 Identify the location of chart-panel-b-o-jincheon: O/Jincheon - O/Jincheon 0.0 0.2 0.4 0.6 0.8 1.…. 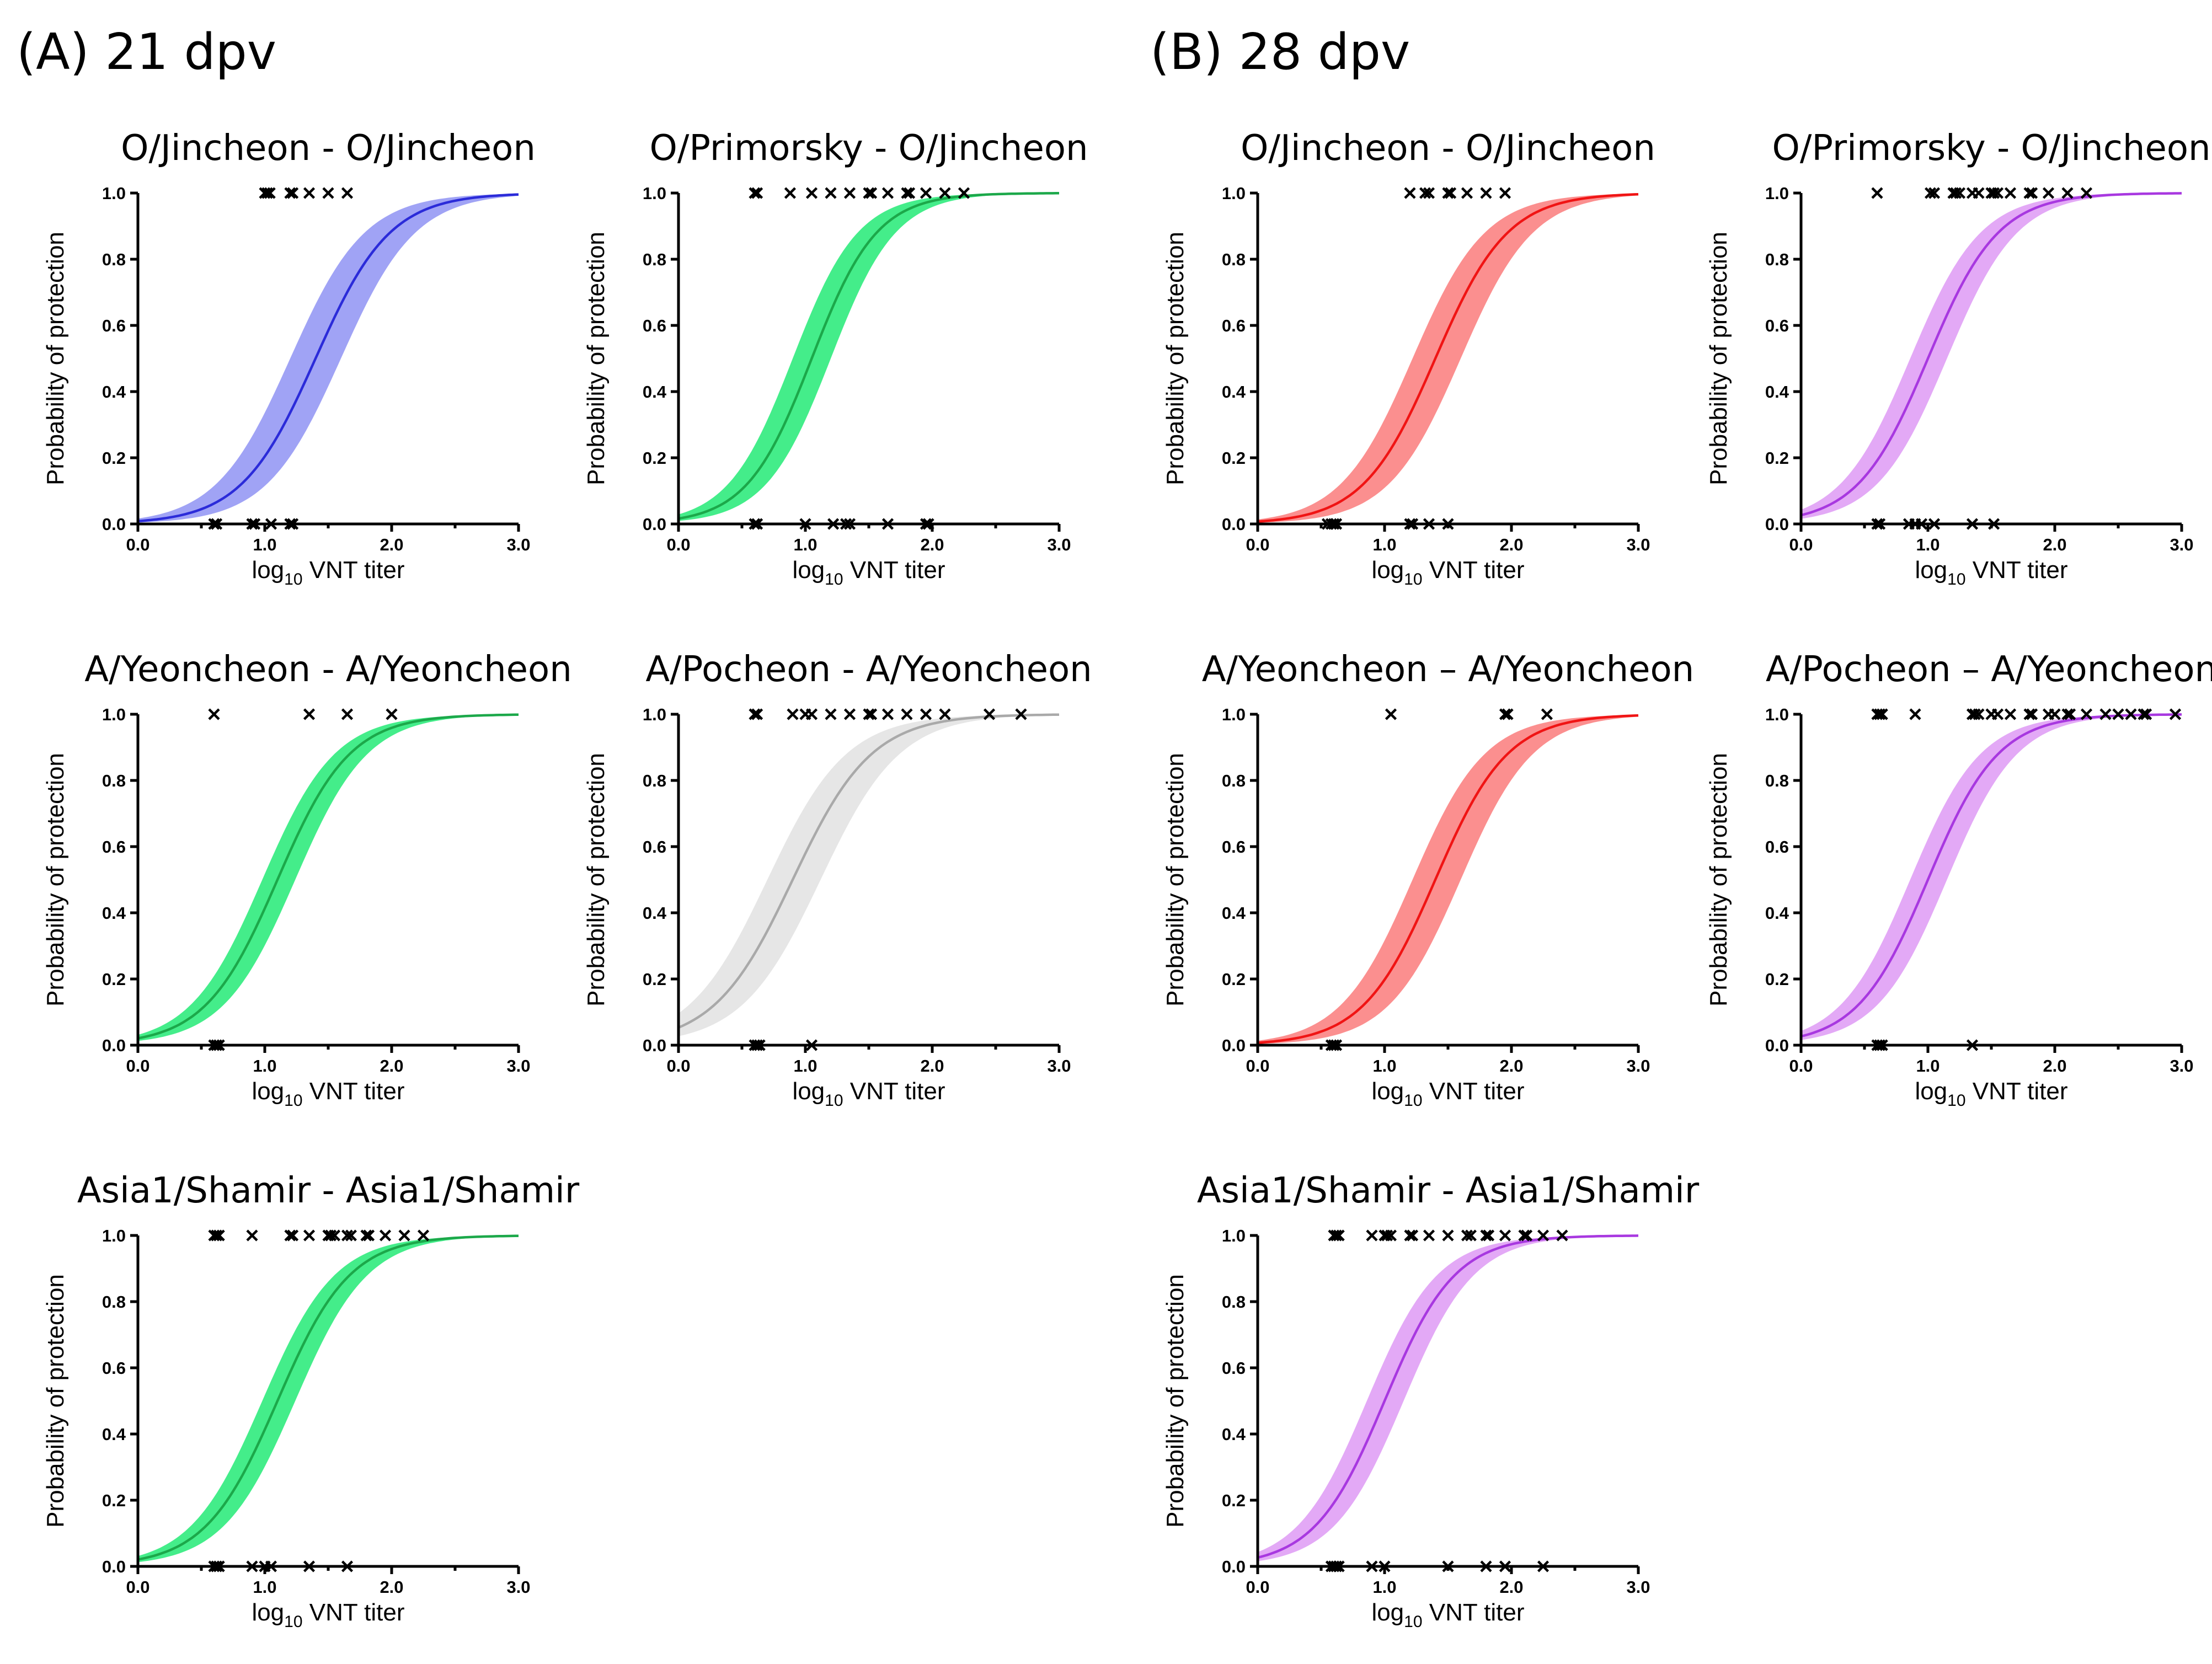
(1409, 358).